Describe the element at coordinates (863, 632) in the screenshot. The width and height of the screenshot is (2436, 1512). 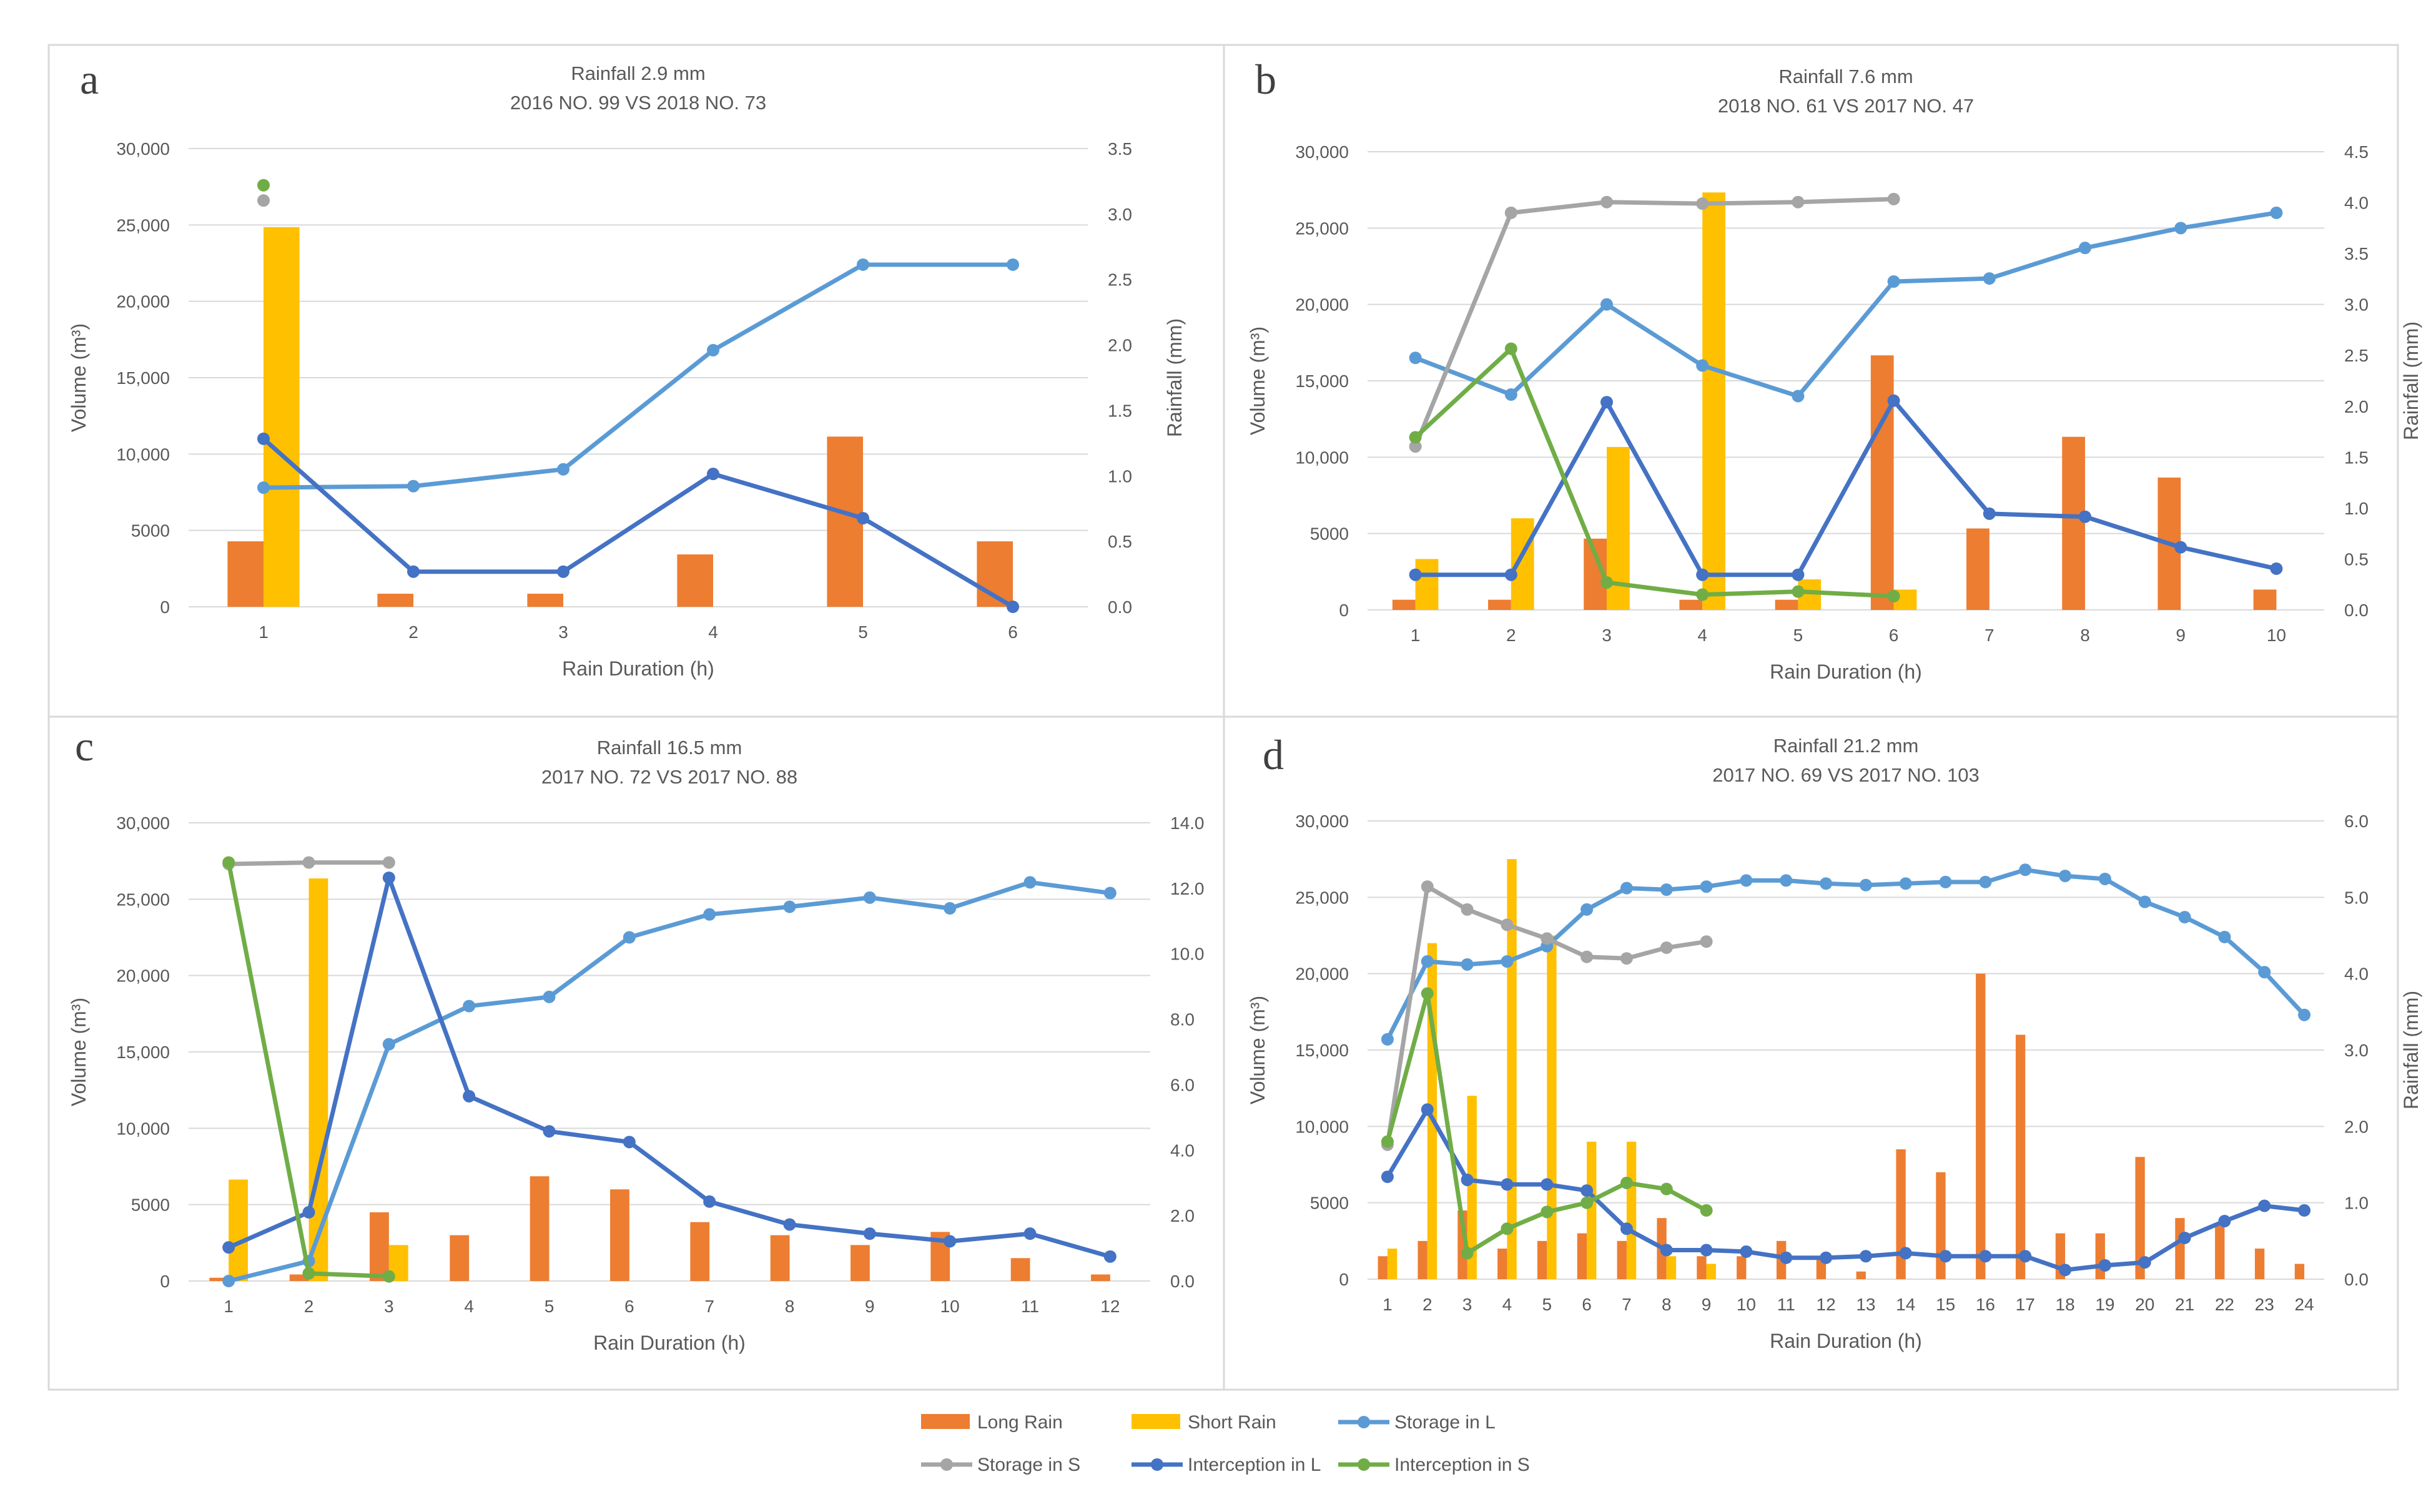
I see `x-tick-label: 5` at that location.